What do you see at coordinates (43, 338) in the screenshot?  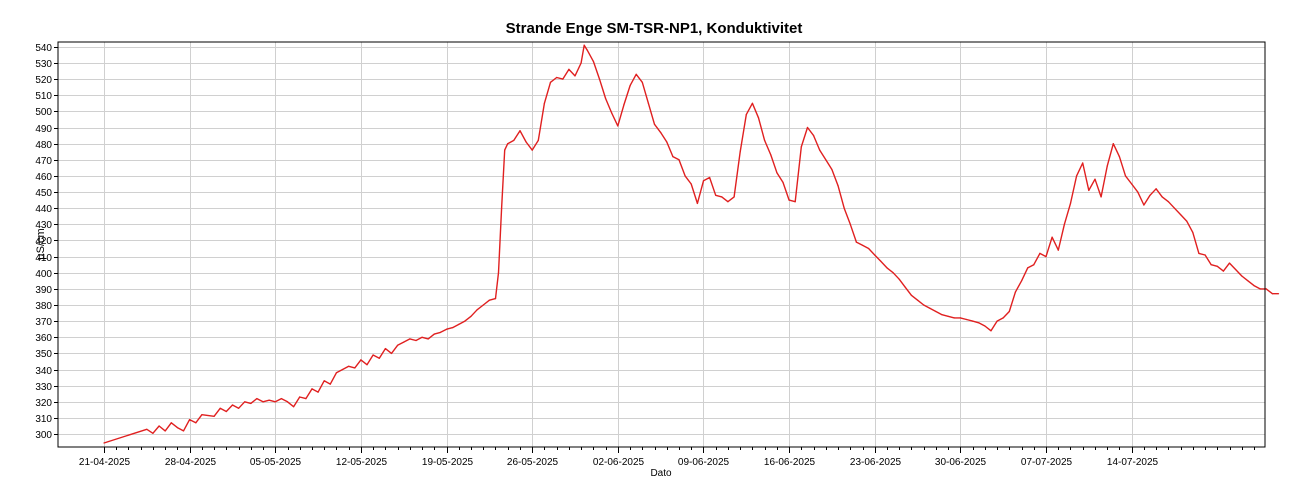 I see `y-tick-label: 360` at bounding box center [43, 338].